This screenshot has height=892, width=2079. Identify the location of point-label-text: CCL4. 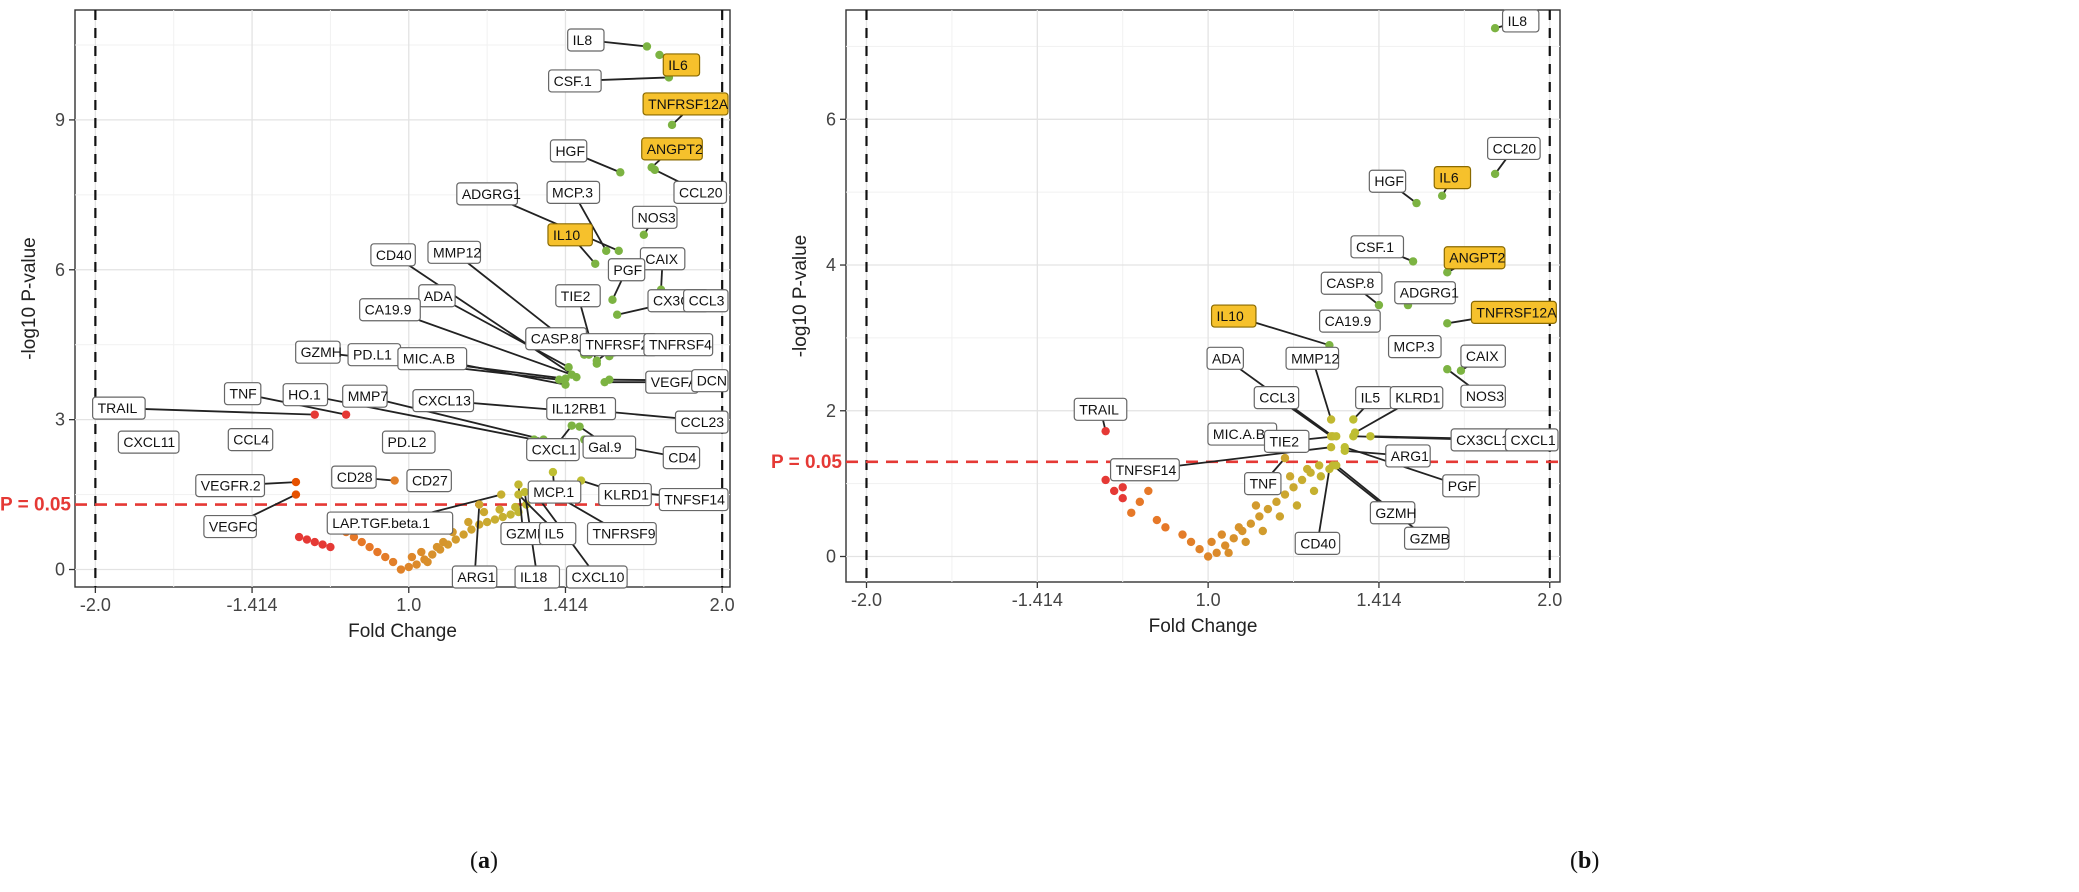
(251, 440).